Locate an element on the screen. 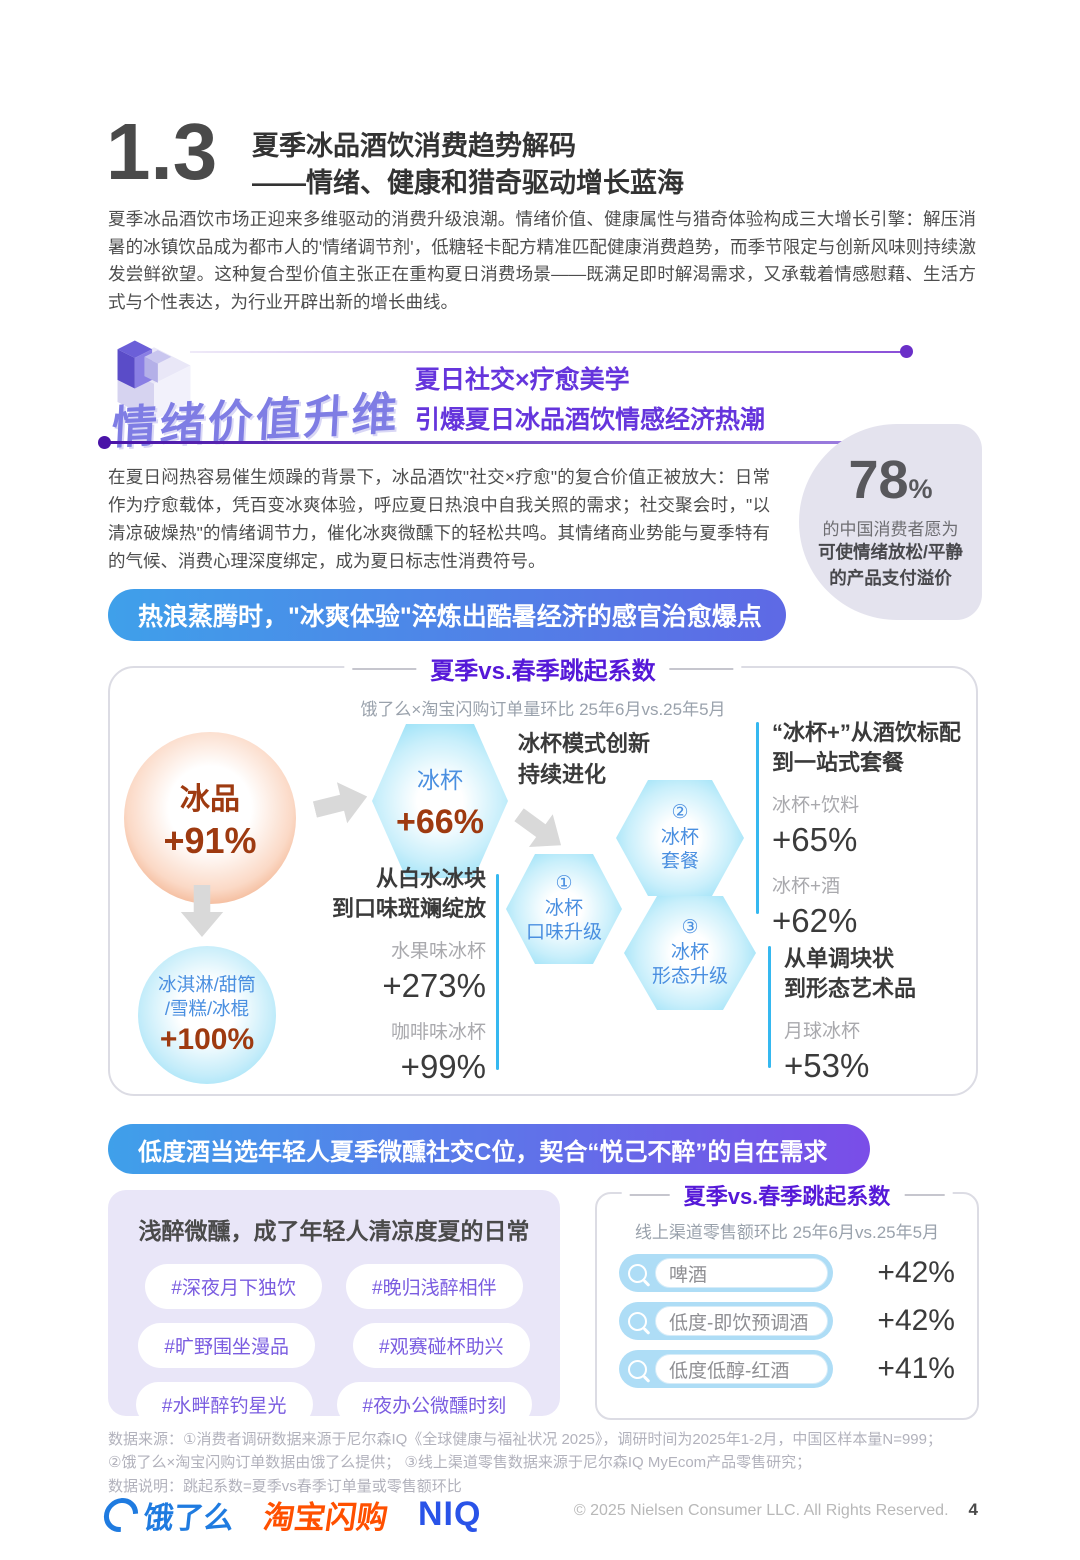  hashtag-pill: #晚归浅醉相伴 is located at coordinates (434, 1286).